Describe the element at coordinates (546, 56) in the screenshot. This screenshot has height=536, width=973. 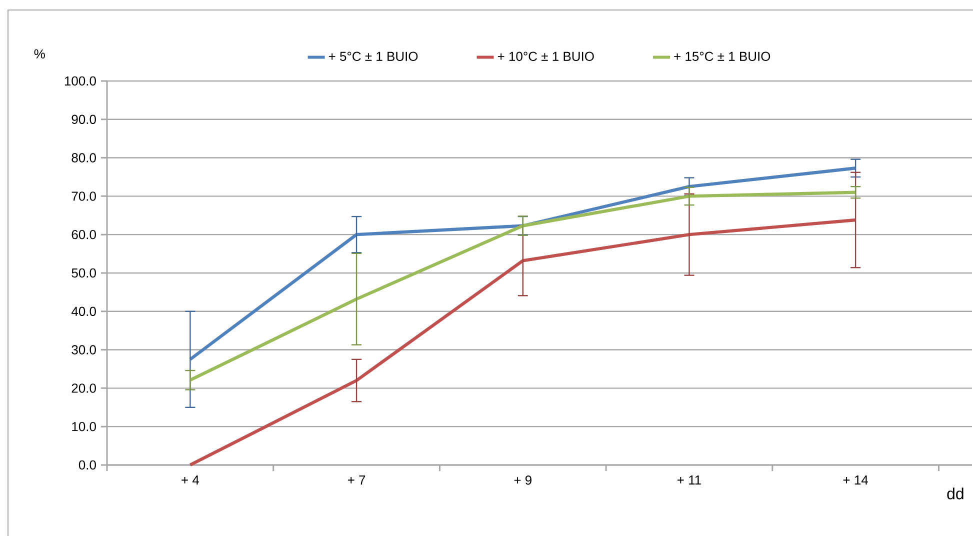
I see `legend-label: + 10°C ± 1 BUIO` at that location.